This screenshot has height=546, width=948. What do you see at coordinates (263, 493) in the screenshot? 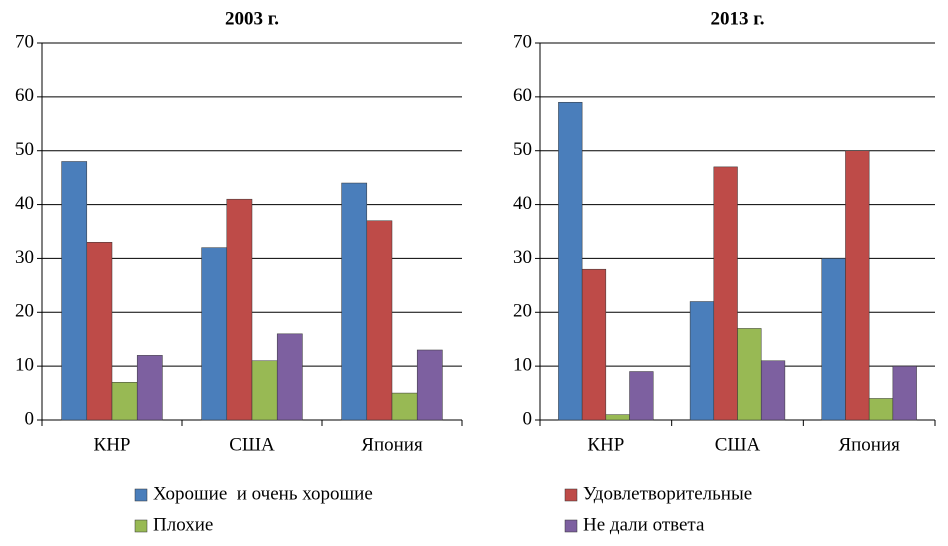
I see `legend-label: Хорошие и очень хорошие` at bounding box center [263, 493].